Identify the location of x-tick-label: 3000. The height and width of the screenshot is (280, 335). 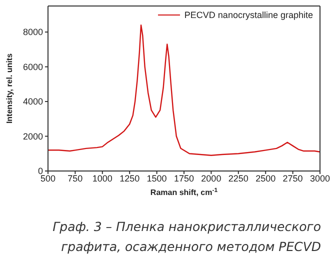
(320, 178).